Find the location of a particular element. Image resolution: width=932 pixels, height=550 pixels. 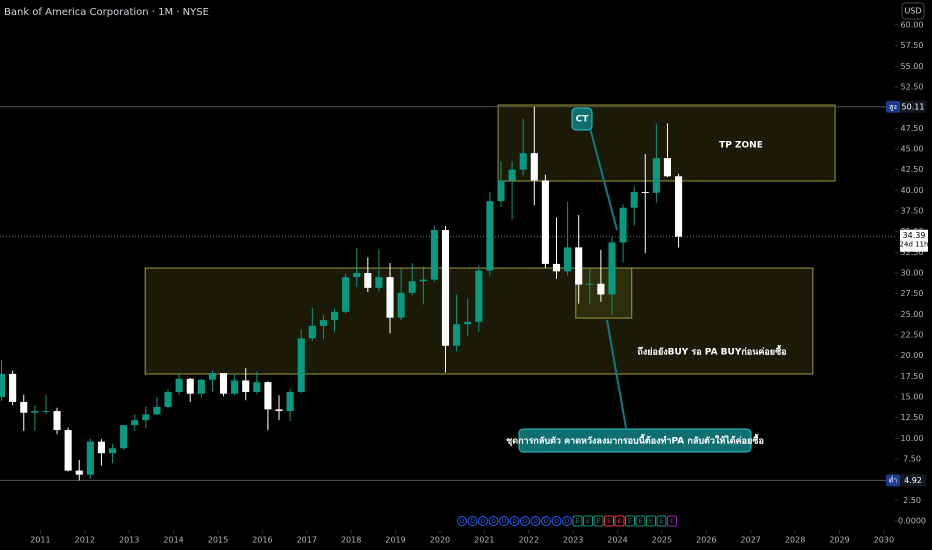

currency-label: USD is located at coordinates (912, 11).